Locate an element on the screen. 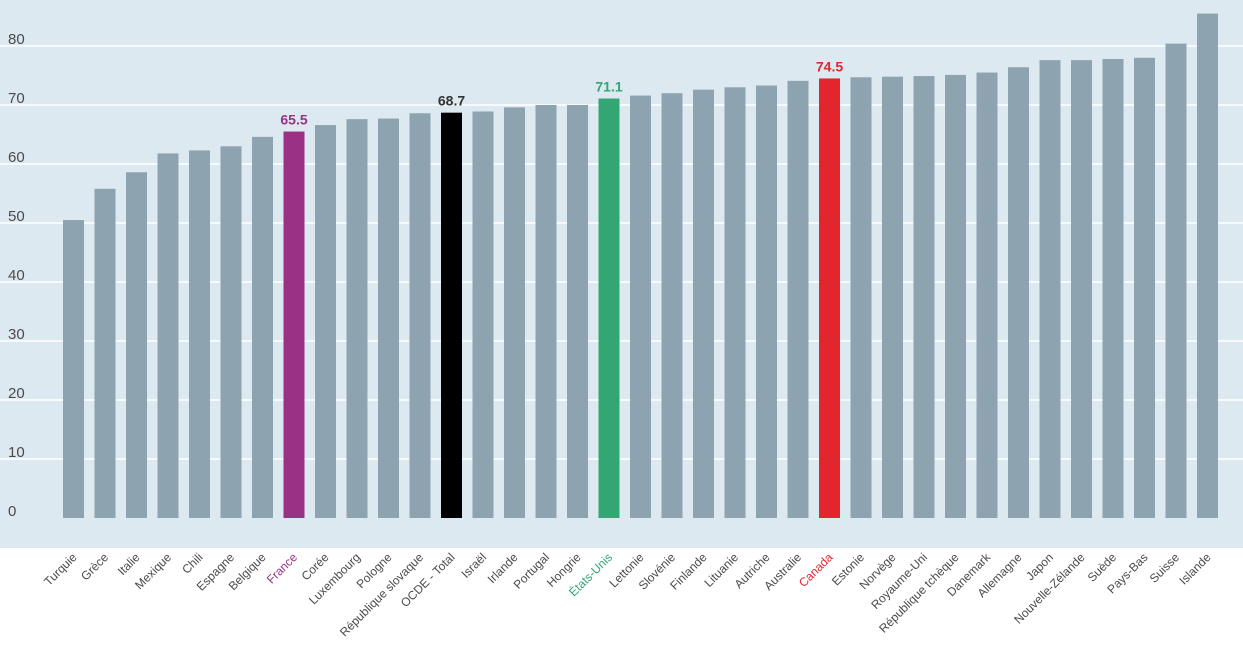 The width and height of the screenshot is (1243, 647). x-tick-label-italie: Italie is located at coordinates (129, 564).